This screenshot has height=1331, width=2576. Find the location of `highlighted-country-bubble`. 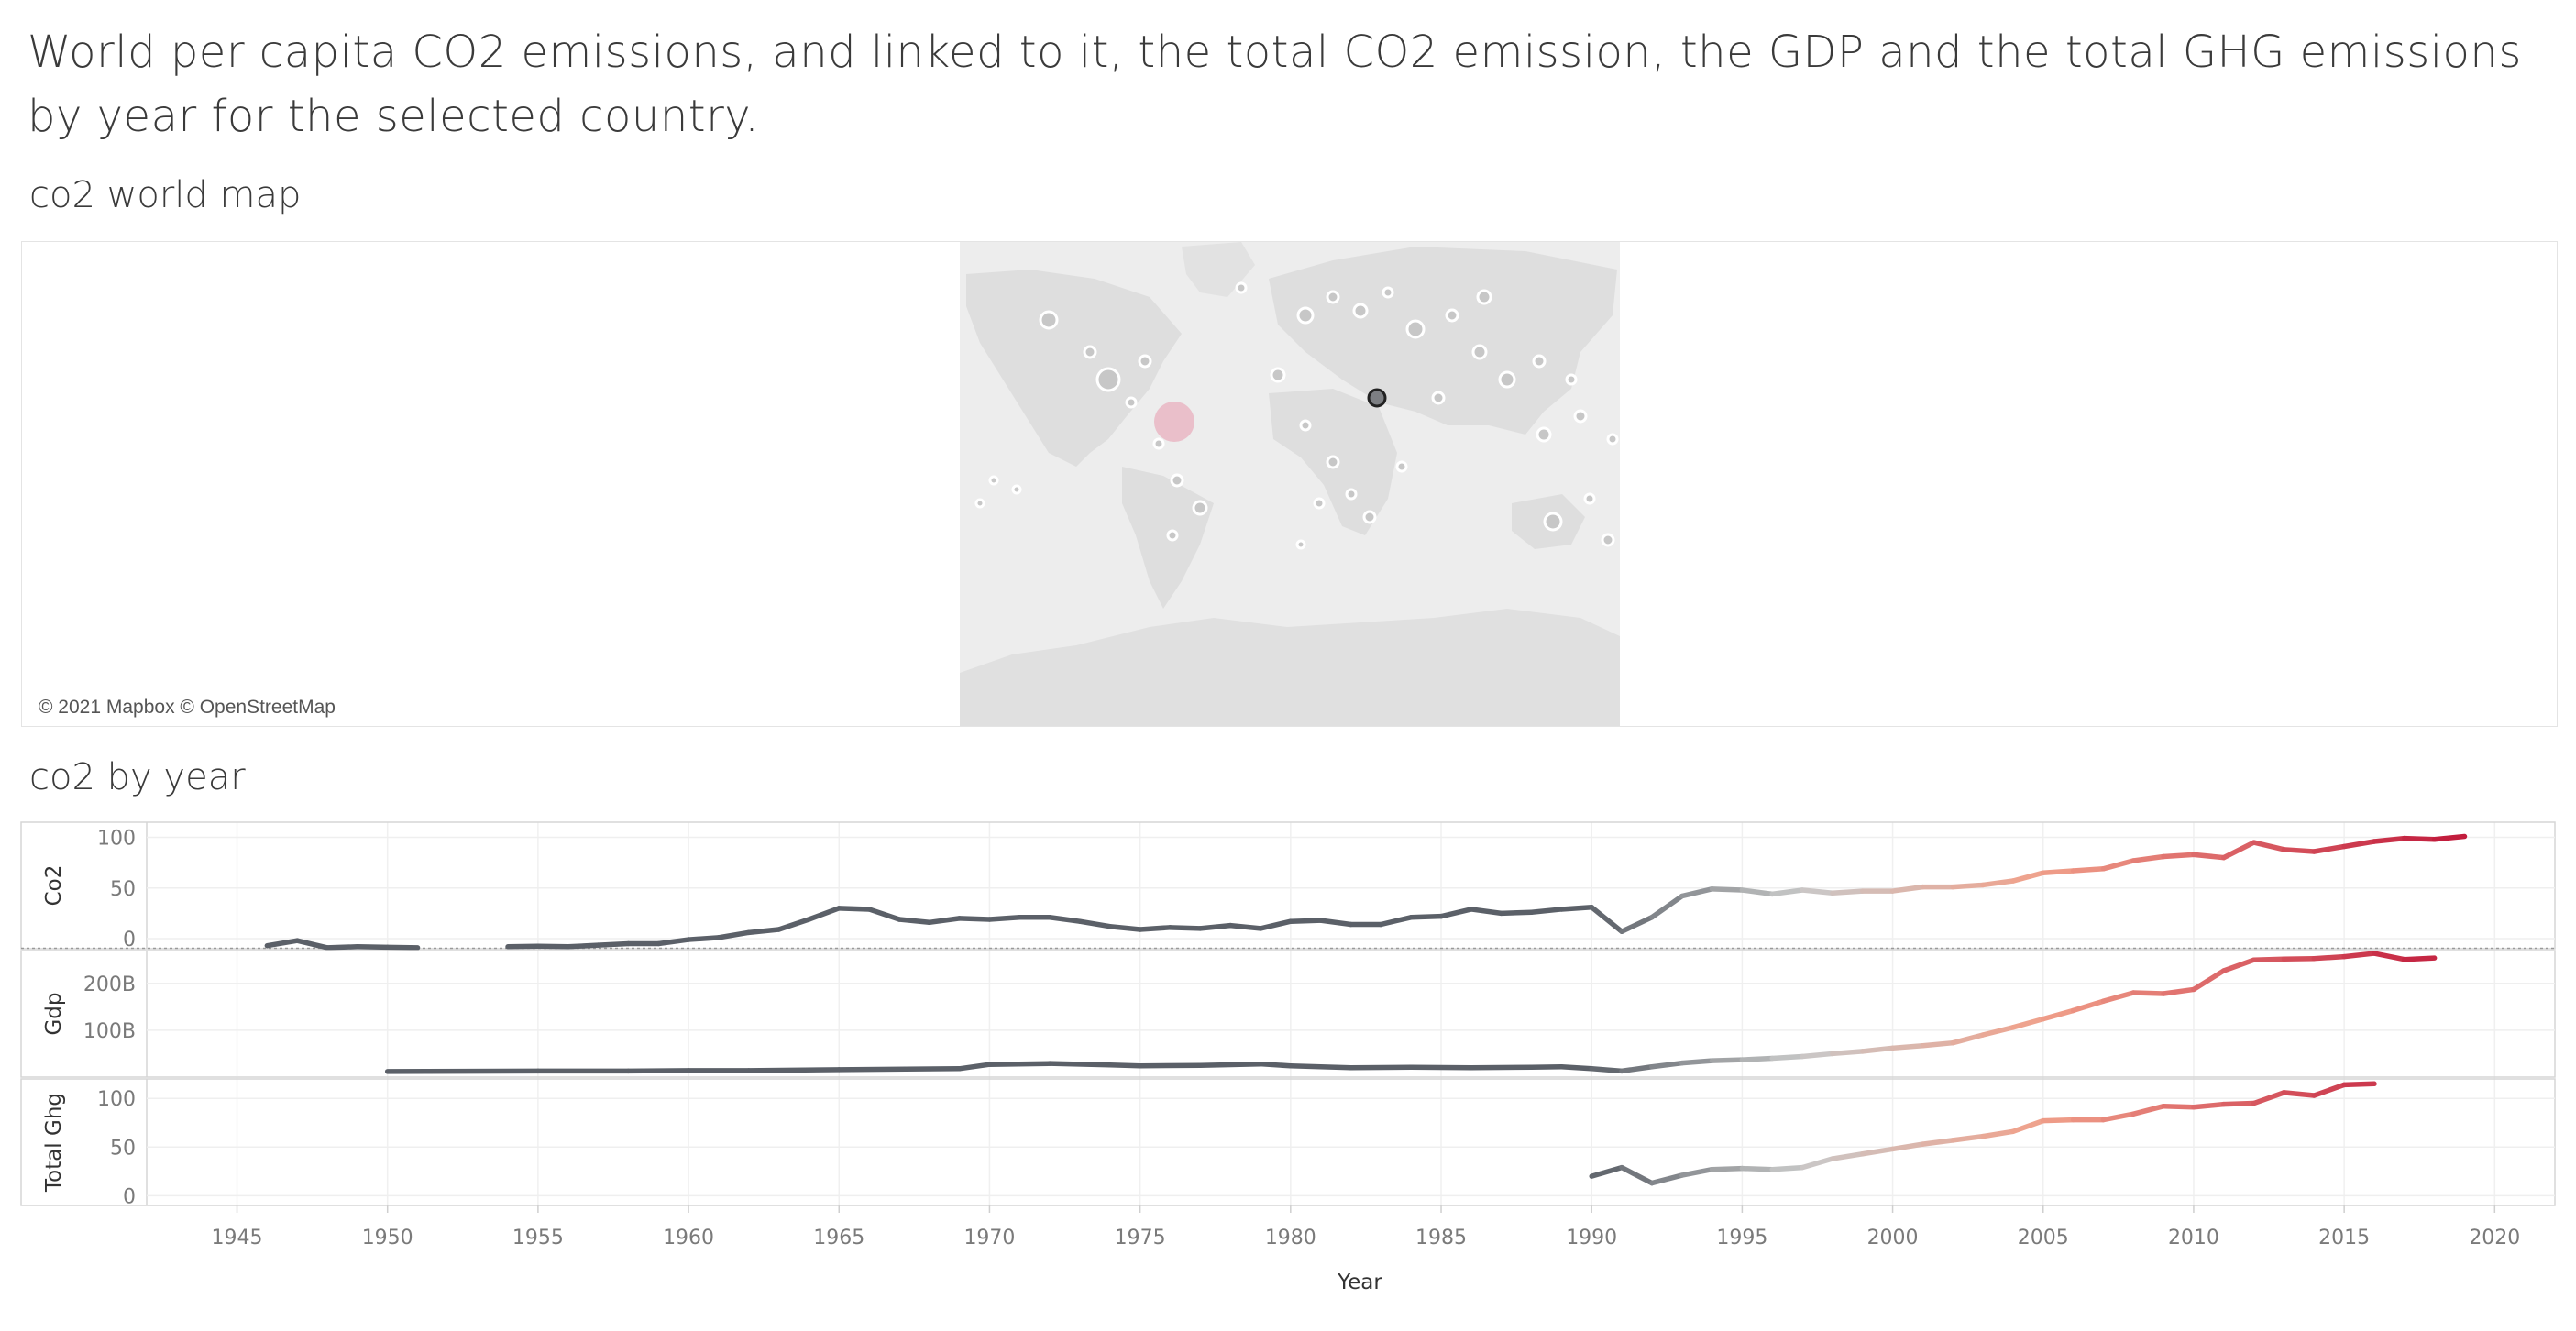

highlighted-country-bubble is located at coordinates (1174, 422).